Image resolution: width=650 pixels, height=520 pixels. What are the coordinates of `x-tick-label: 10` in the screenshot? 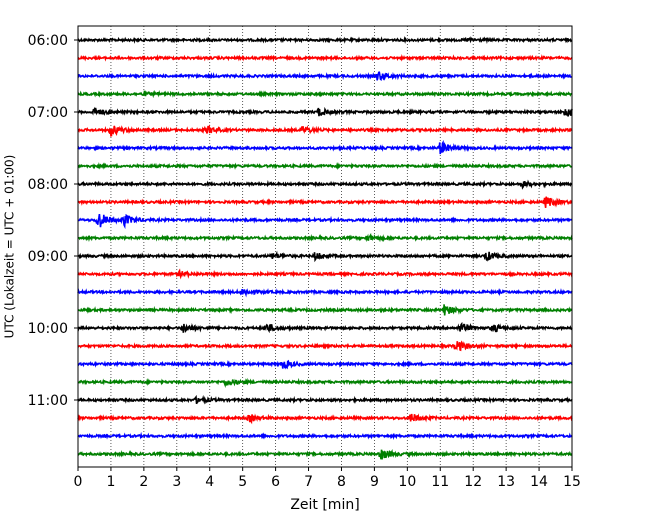 It's located at (407, 482).